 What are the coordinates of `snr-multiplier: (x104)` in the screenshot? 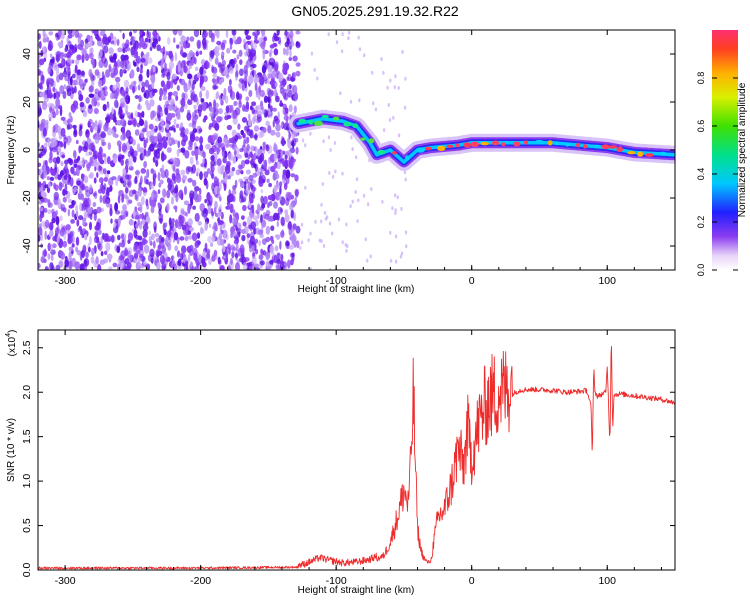 It's located at (11, 343).